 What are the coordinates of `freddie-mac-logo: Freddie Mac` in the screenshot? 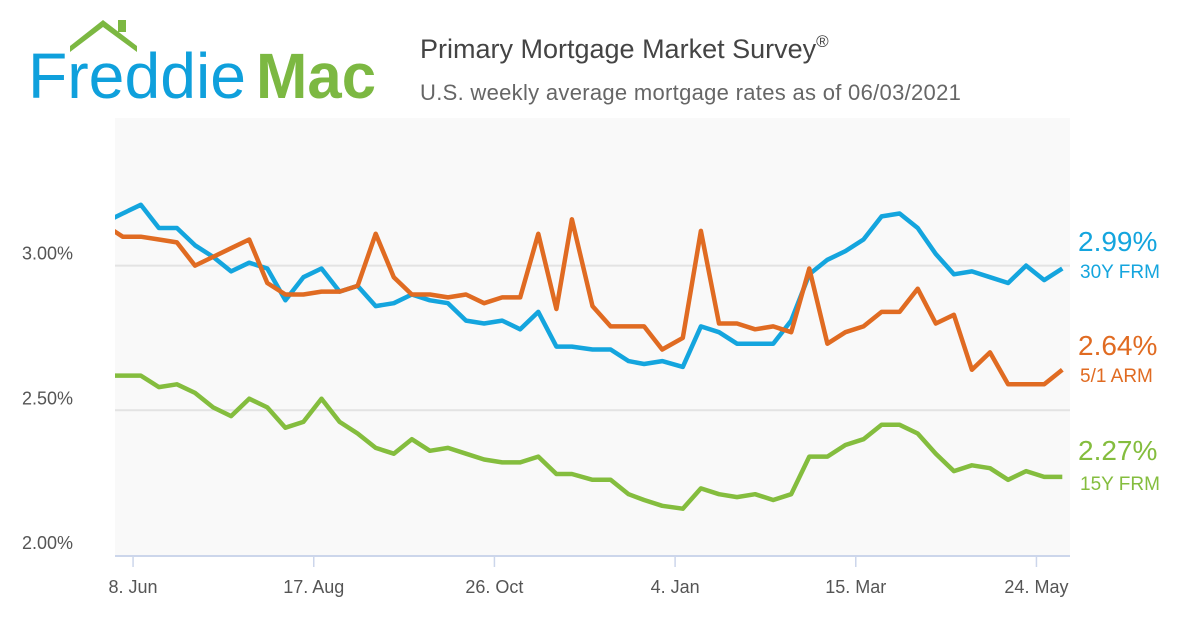 It's located at (202, 66).